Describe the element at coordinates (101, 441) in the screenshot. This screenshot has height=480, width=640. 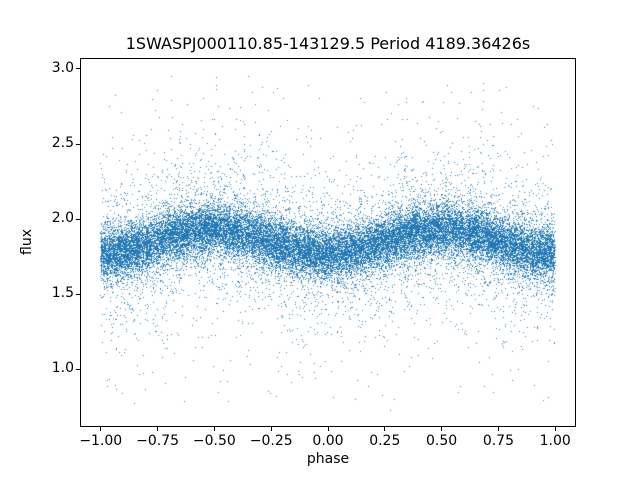
I see `x-tick-label: −1.00` at that location.